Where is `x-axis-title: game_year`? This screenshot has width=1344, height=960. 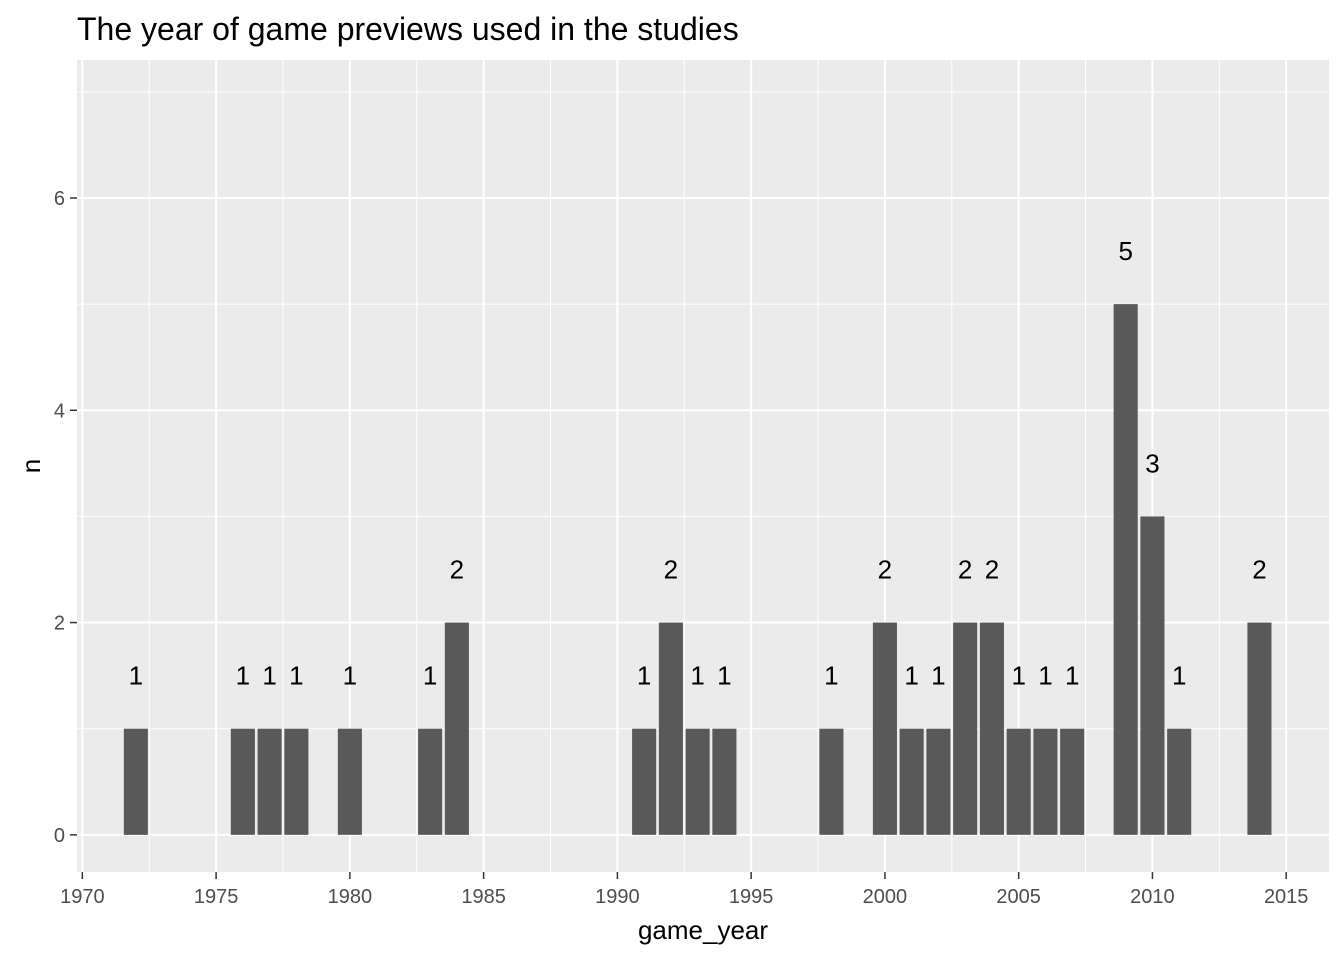
x-axis-title: game_year is located at coordinates (703, 930).